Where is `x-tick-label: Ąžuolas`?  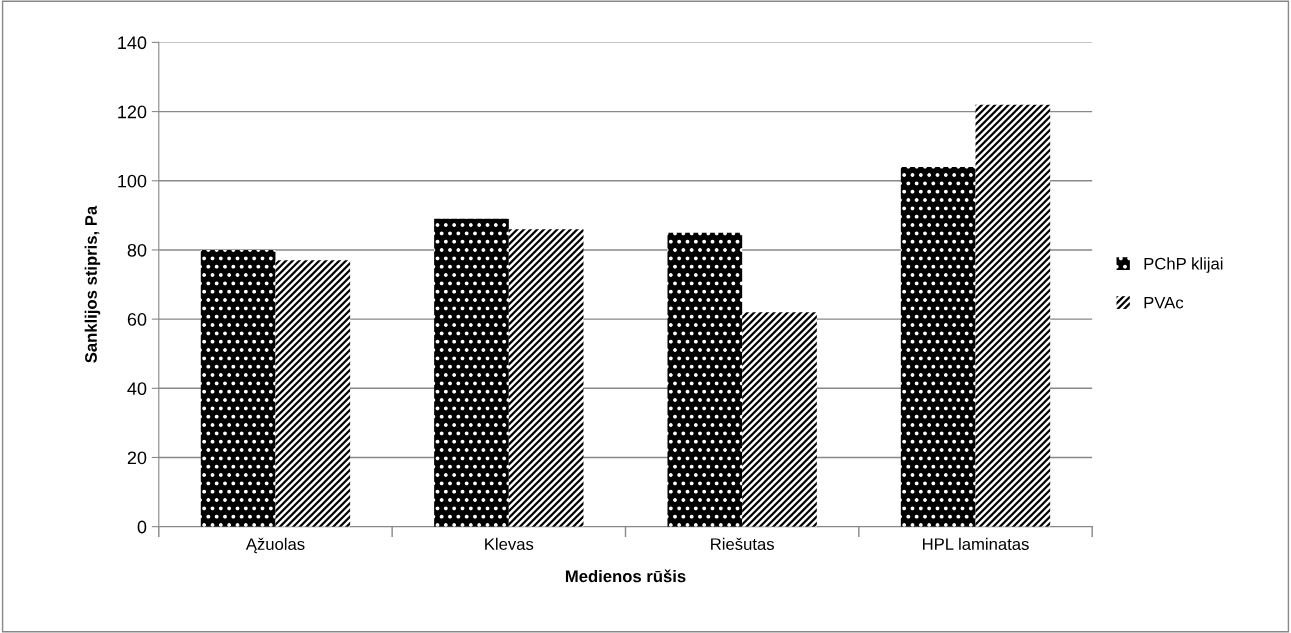 x-tick-label: Ąžuolas is located at coordinates (275, 545).